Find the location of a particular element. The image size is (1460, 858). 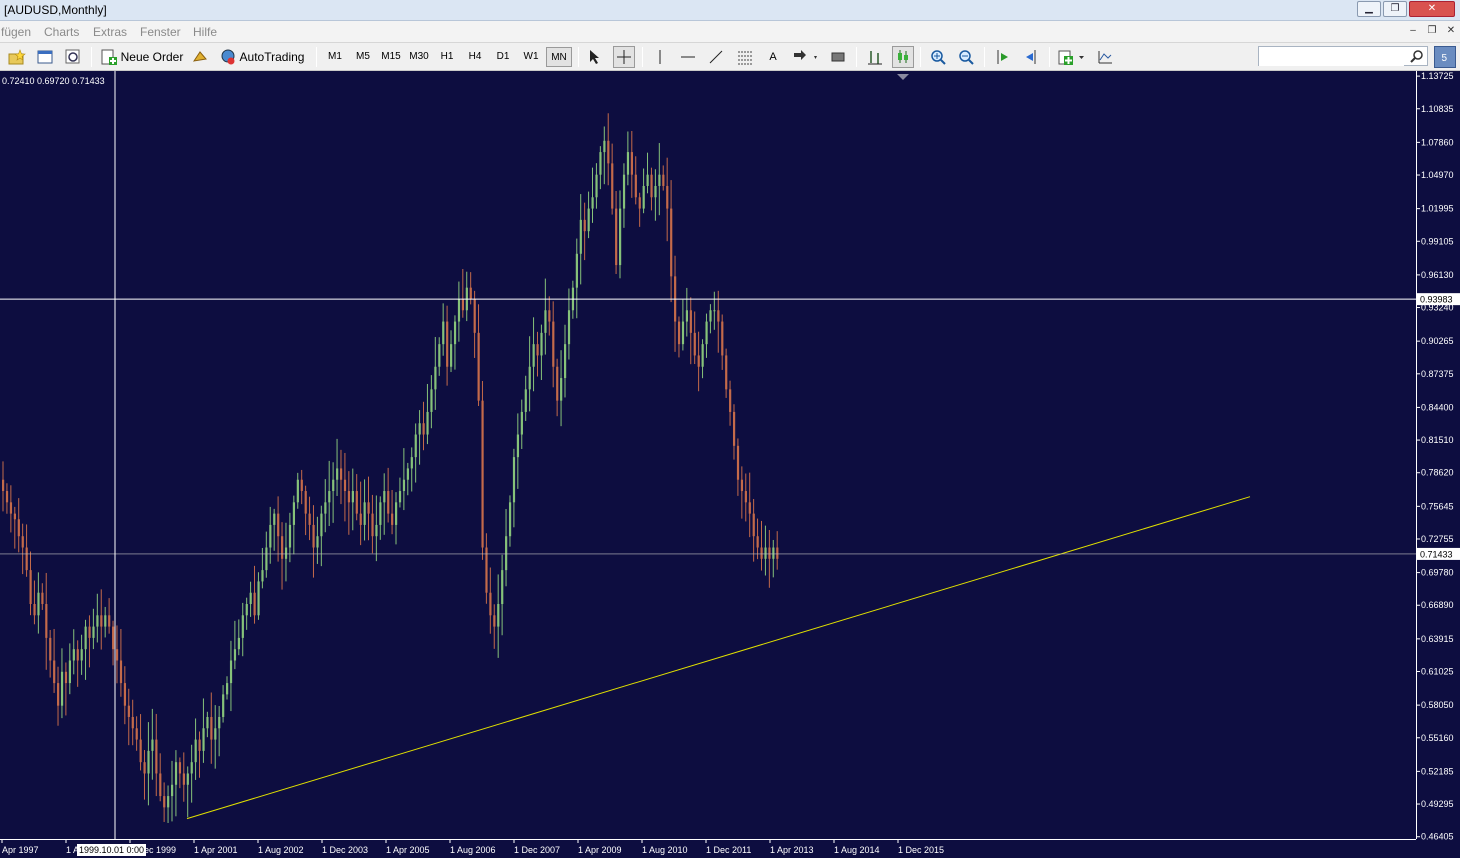

menu-item-window: Fenster is located at coordinates (160, 32).